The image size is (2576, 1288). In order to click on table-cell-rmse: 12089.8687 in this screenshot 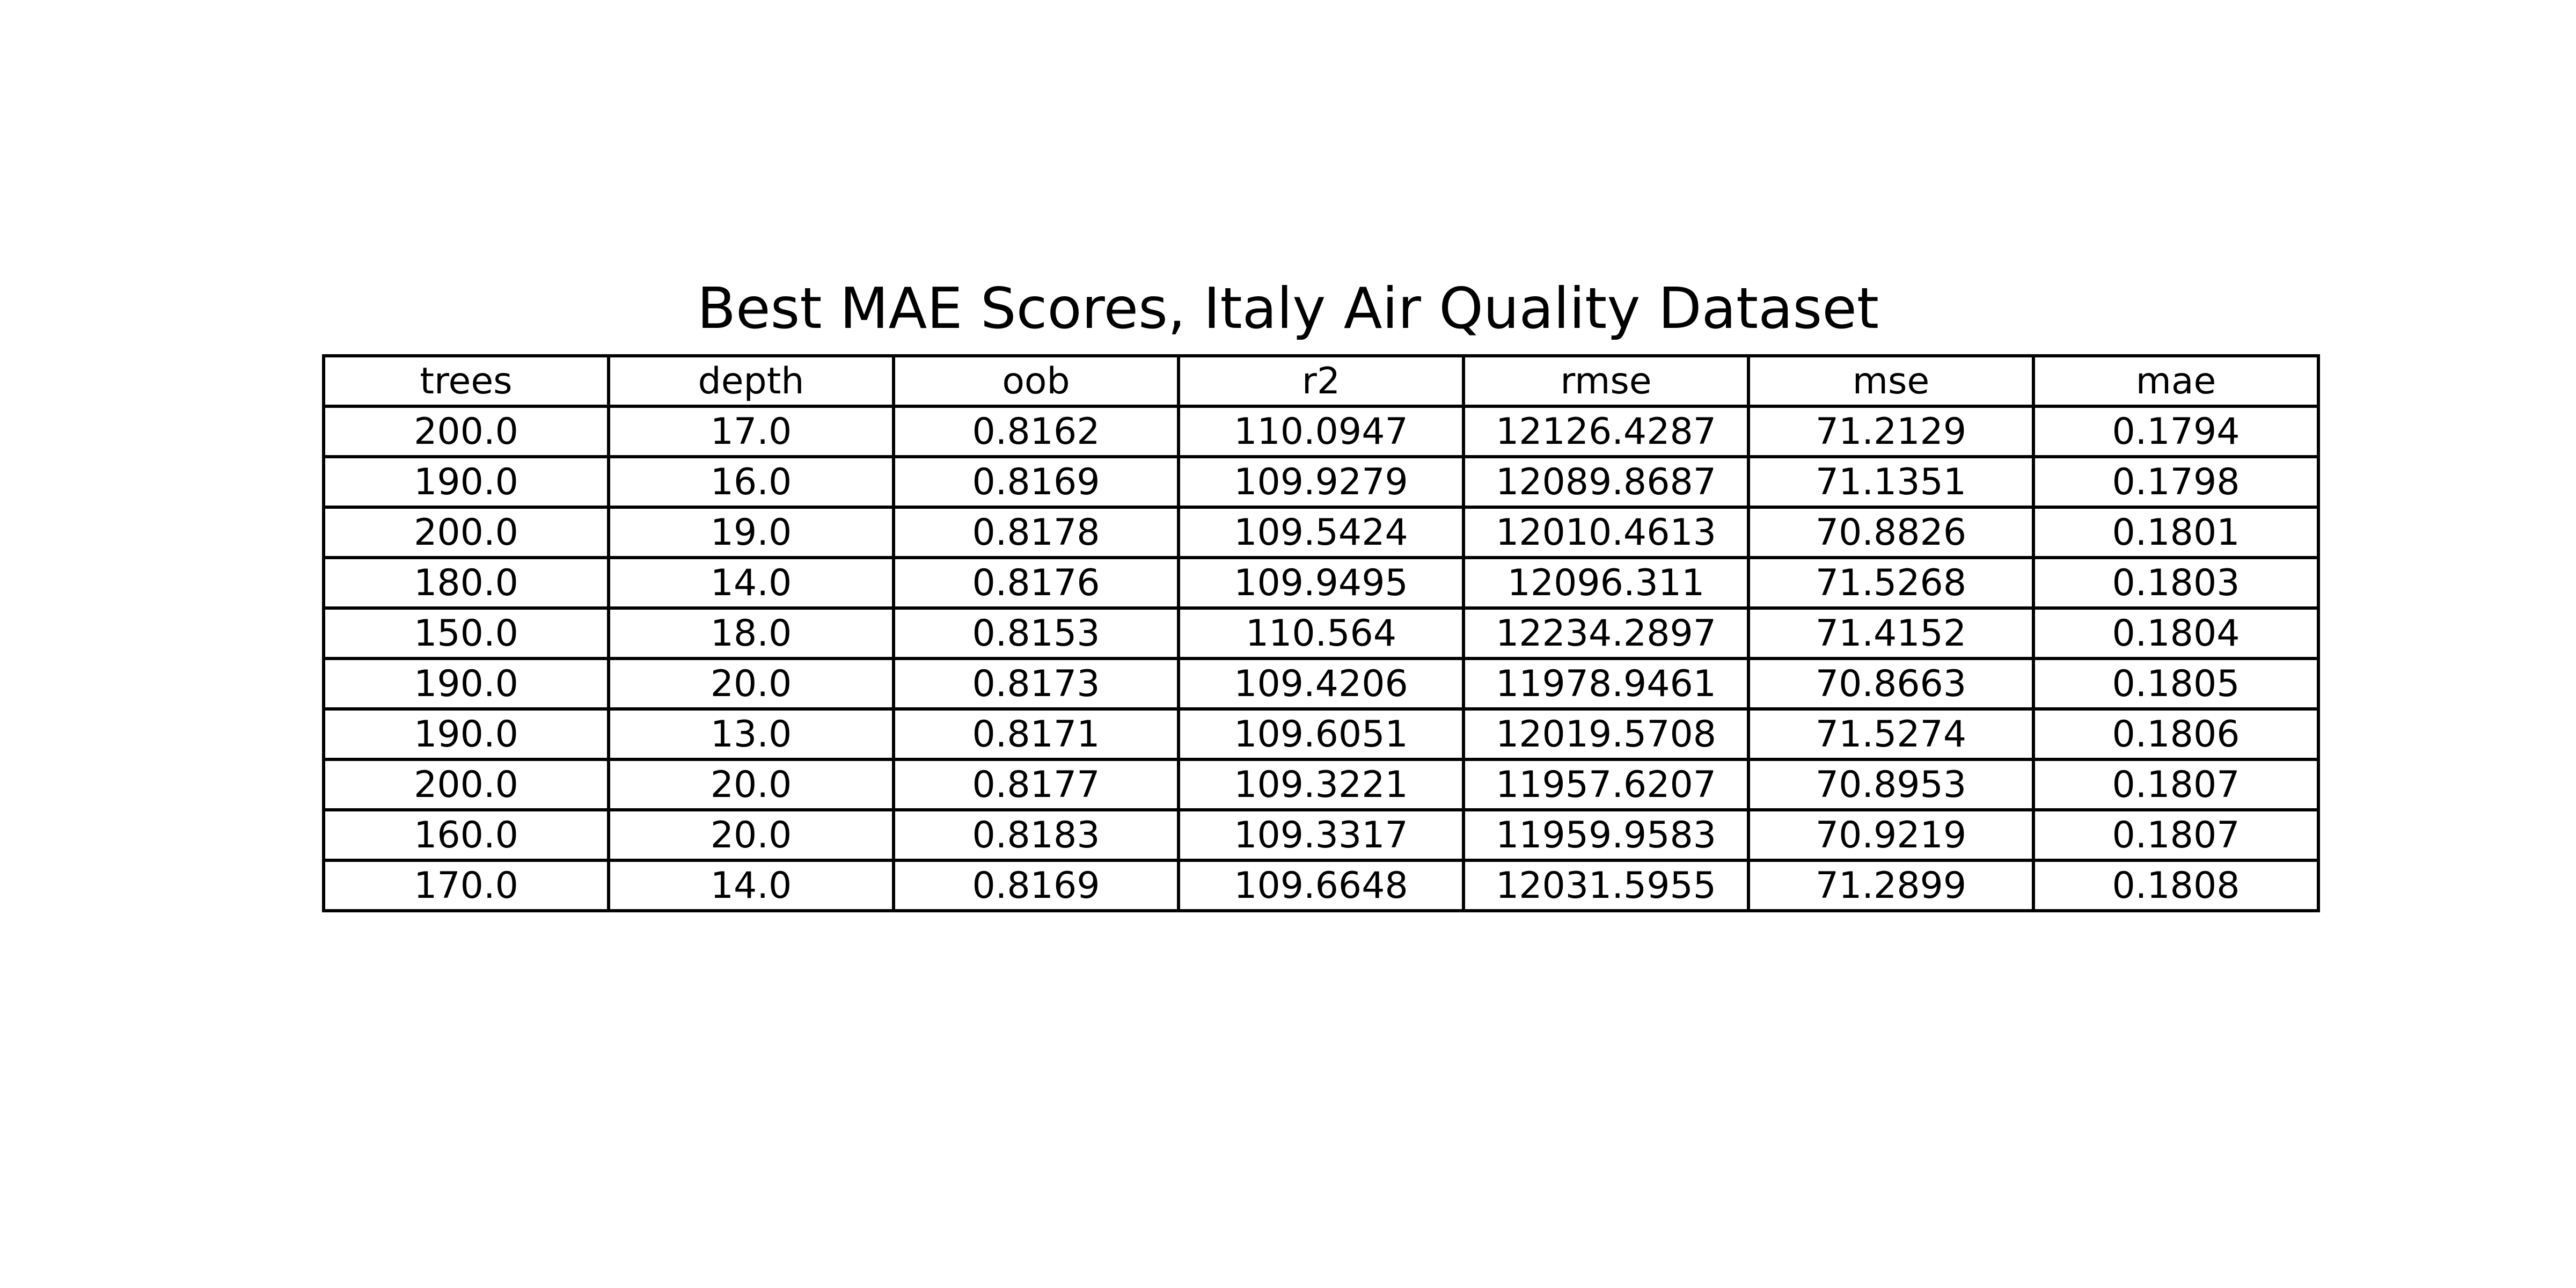, I will do `click(1606, 482)`.